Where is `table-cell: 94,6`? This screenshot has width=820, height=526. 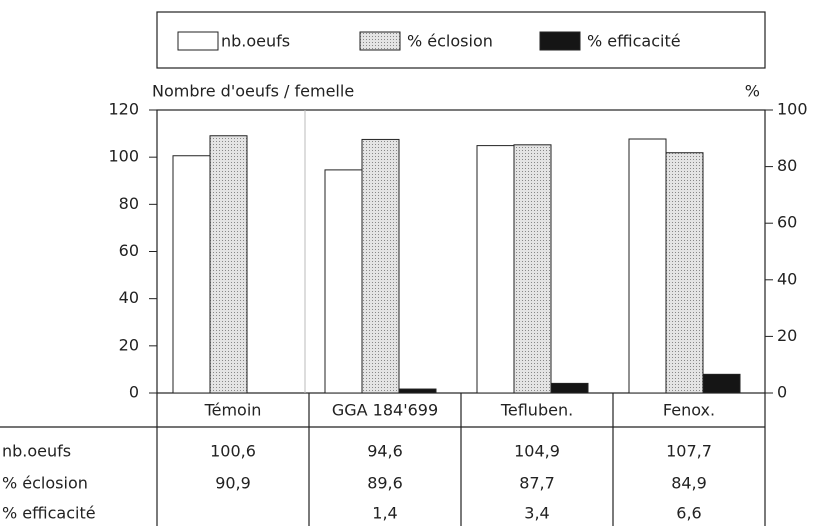
table-cell: 94,6 is located at coordinates (385, 451).